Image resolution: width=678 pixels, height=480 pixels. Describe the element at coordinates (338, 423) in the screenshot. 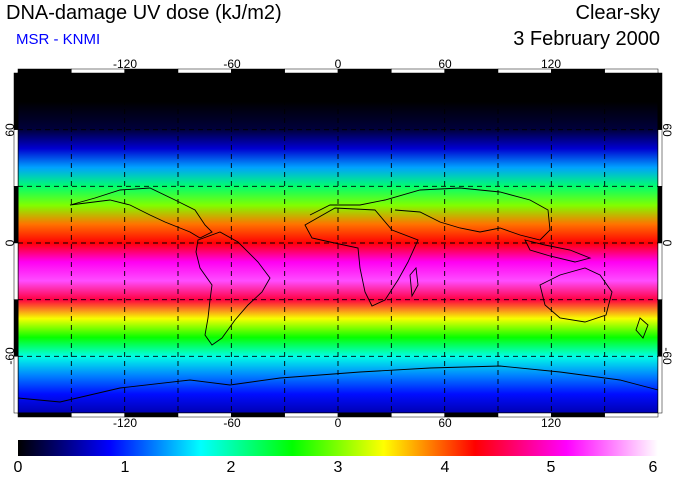

I see `lon-tick-bottom-0: 0` at that location.